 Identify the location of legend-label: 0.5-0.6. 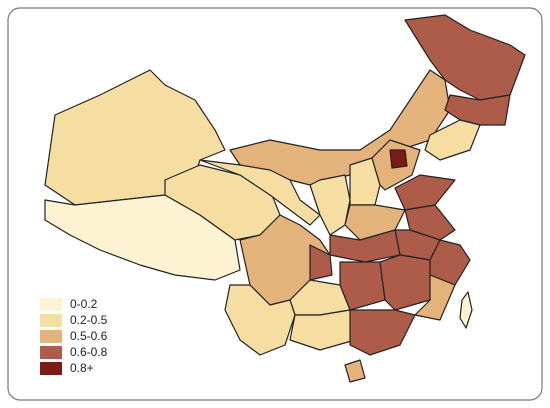
(89, 336).